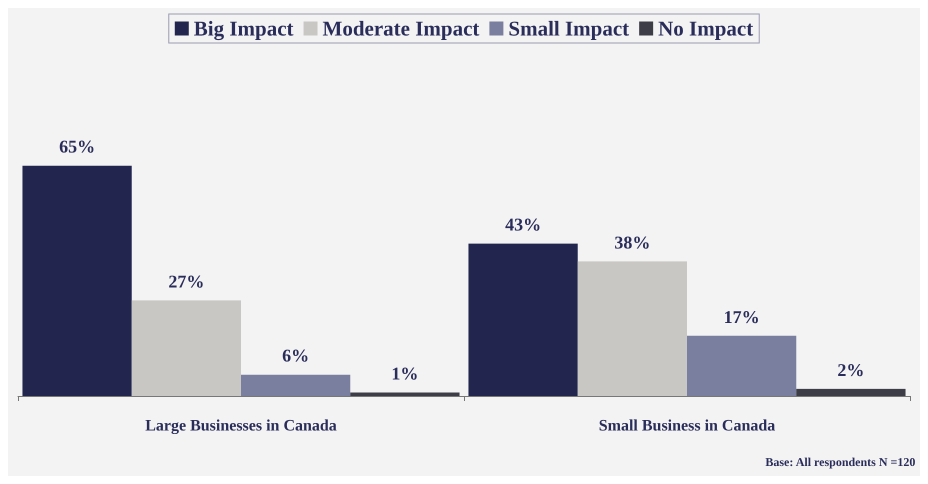  Describe the element at coordinates (687, 426) in the screenshot. I see `x-tick-label: Small Business in Canada` at that location.